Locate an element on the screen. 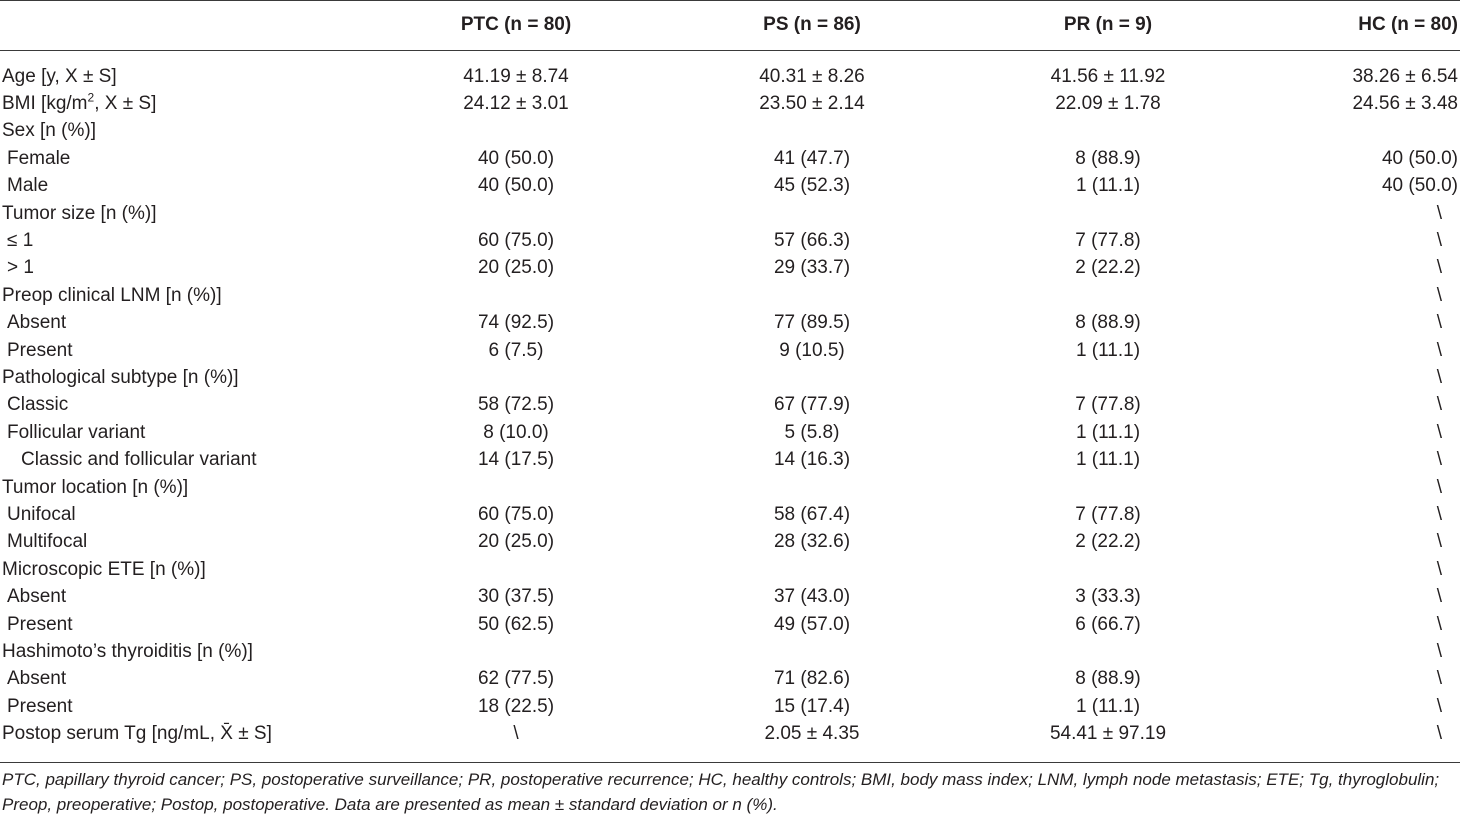  row-label-text: , X ± S] is located at coordinates (125, 103).